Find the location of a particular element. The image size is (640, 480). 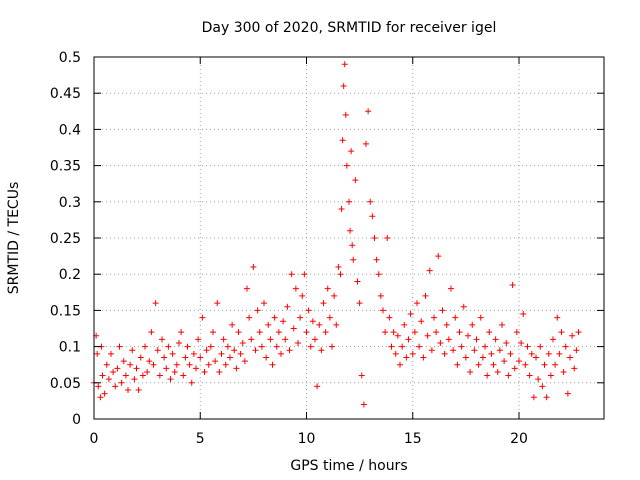

y-tick-label: 0.05 is located at coordinates (65, 384).